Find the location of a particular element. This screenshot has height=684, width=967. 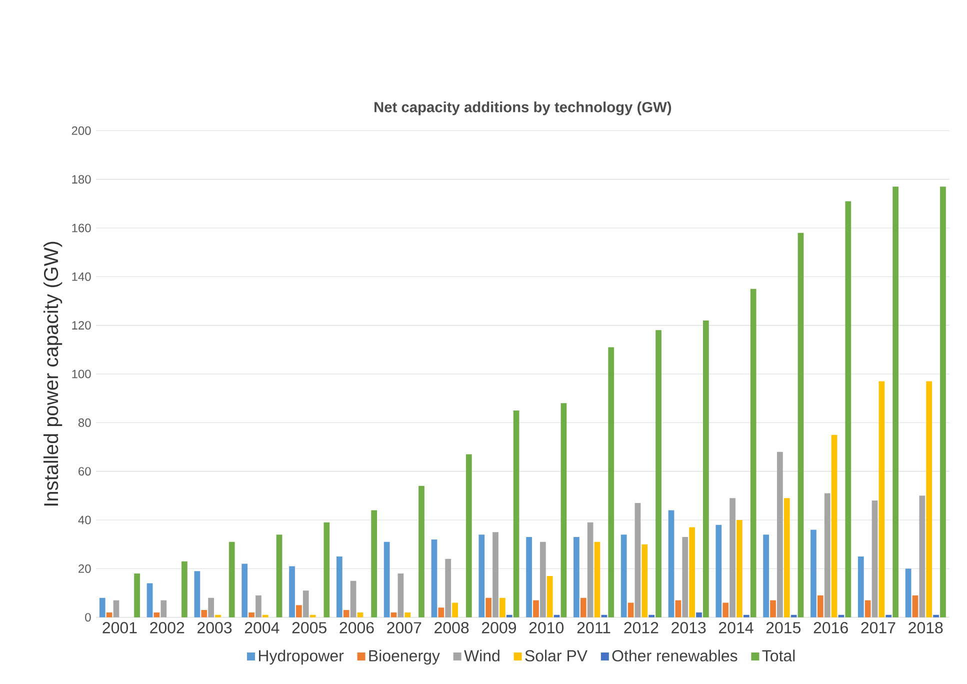

x-tick-label: 2006 is located at coordinates (357, 628).